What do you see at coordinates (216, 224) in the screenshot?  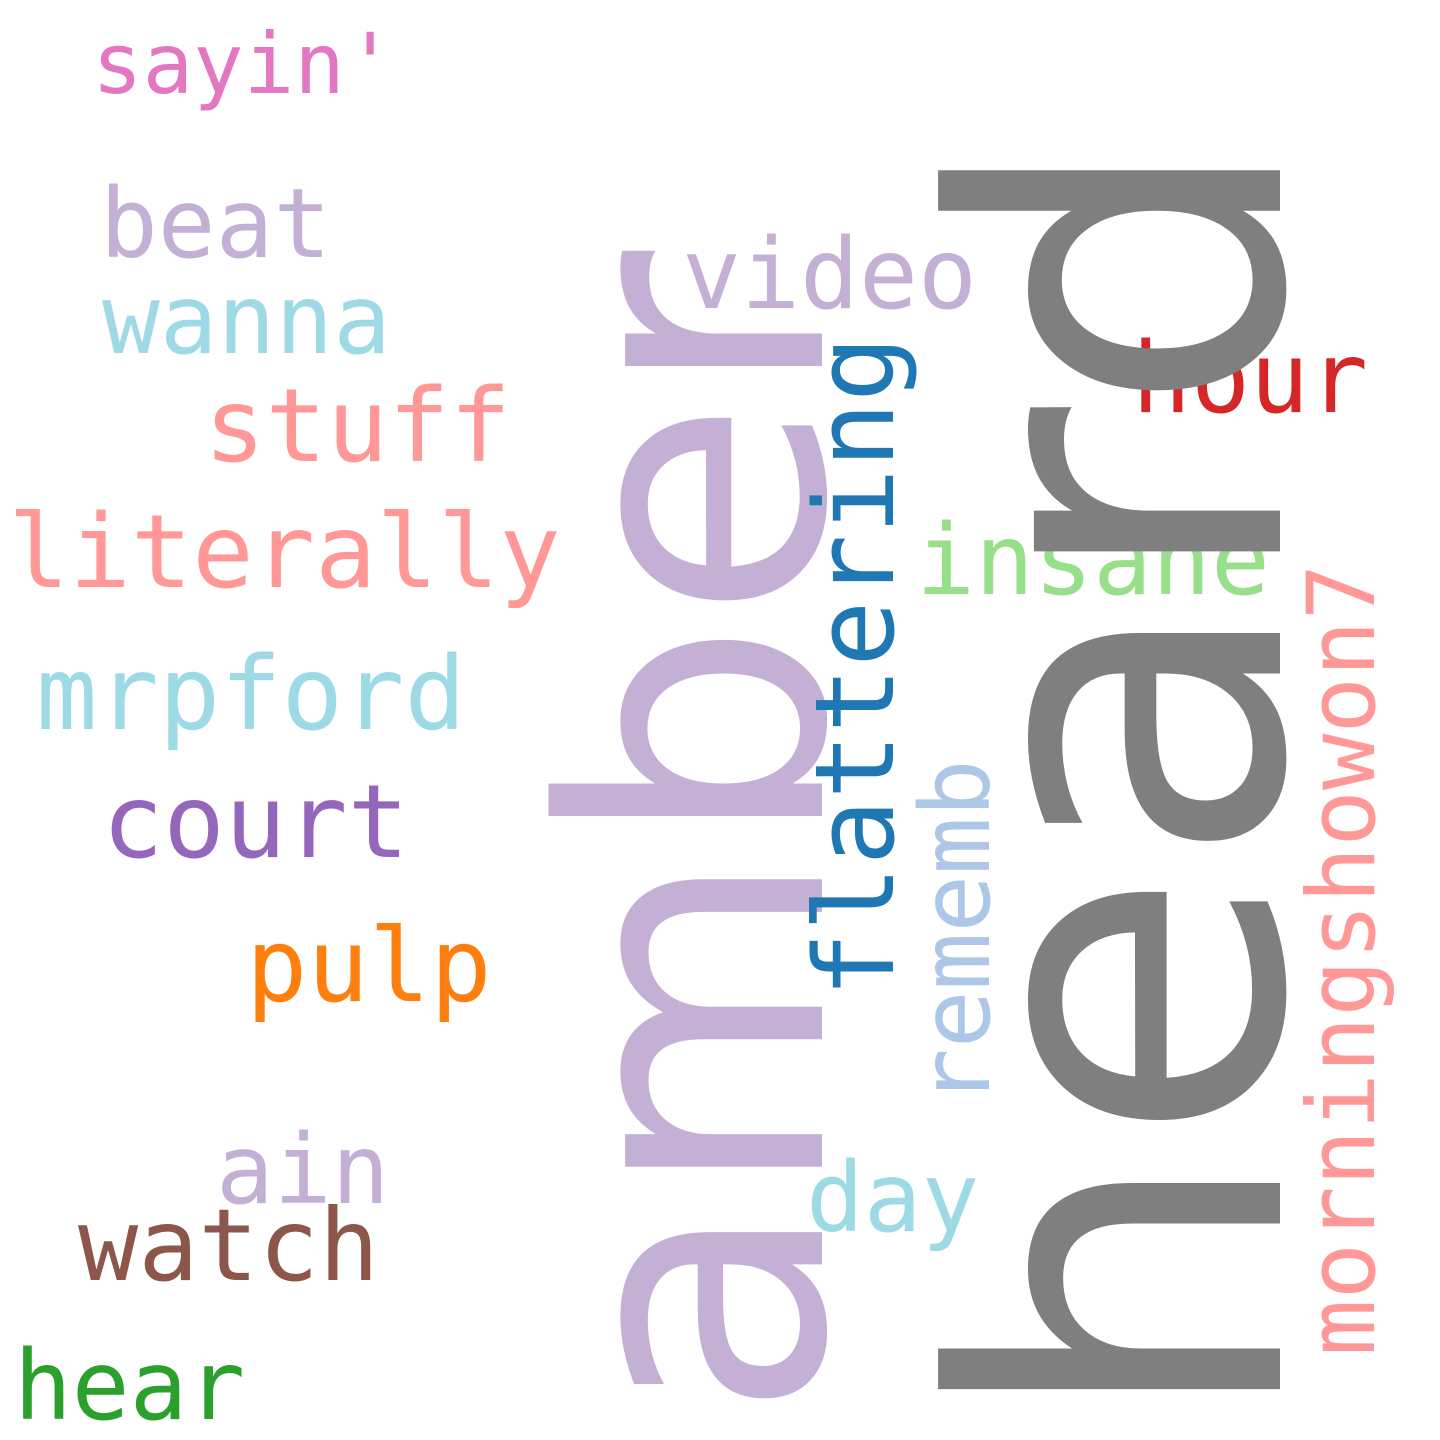 I see `word-beat: beat` at bounding box center [216, 224].